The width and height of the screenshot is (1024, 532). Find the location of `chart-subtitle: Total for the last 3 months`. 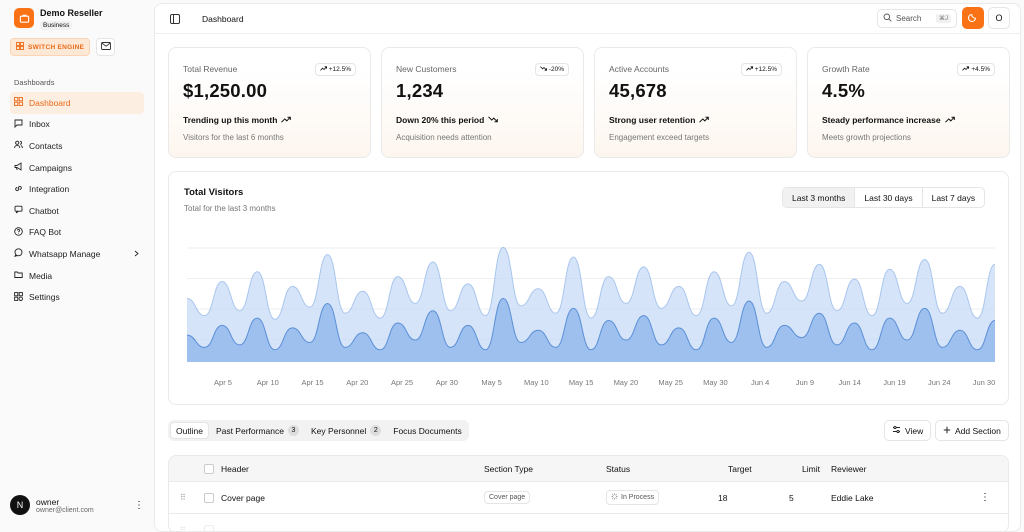

chart-subtitle: Total for the last 3 months is located at coordinates (230, 208).